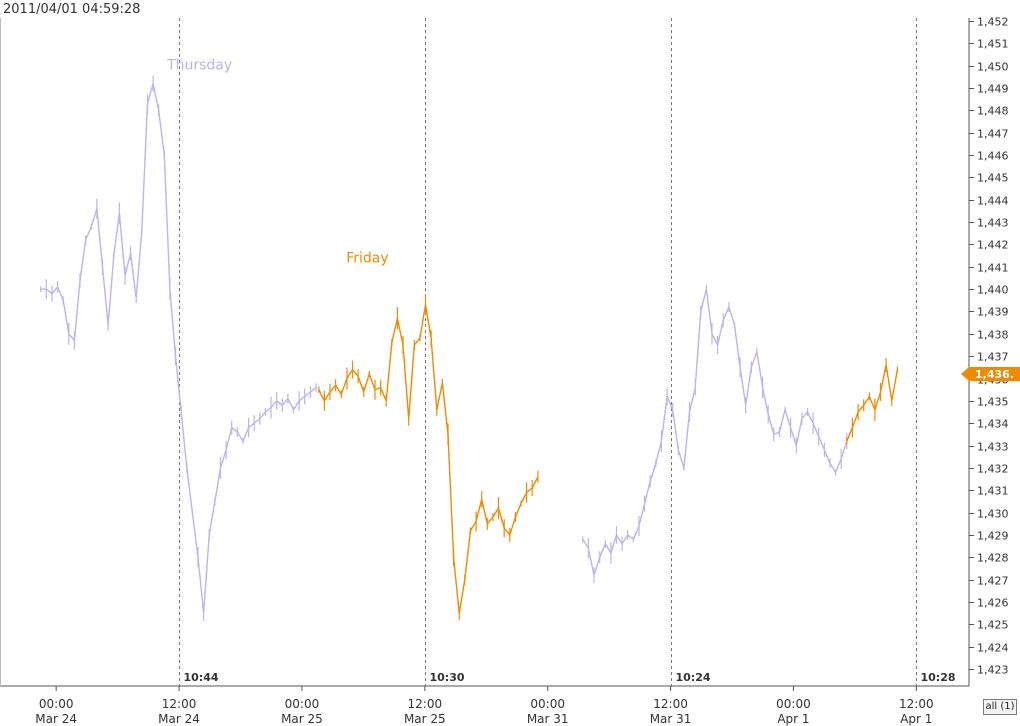 The height and width of the screenshot is (726, 1020). Describe the element at coordinates (993, 469) in the screenshot. I see `y-tick-label: 1,432` at that location.